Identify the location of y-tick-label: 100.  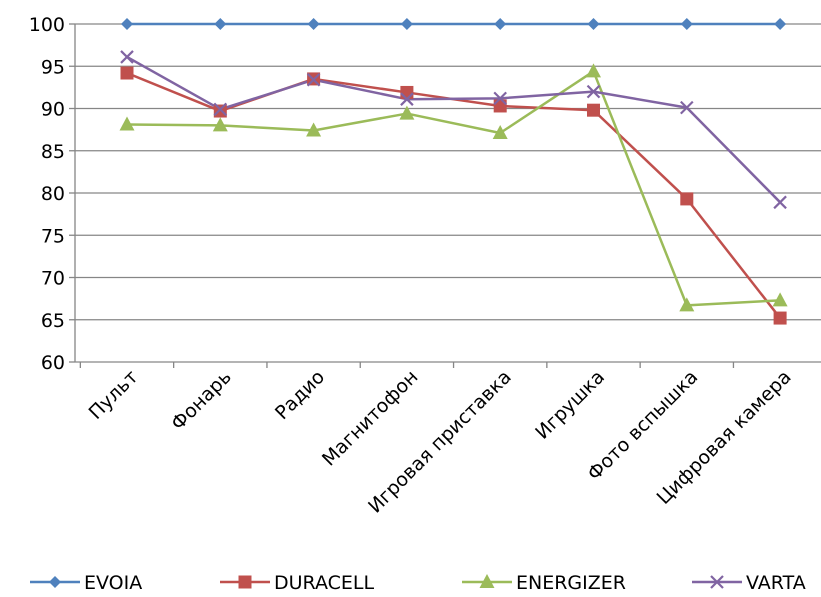
(47, 25).